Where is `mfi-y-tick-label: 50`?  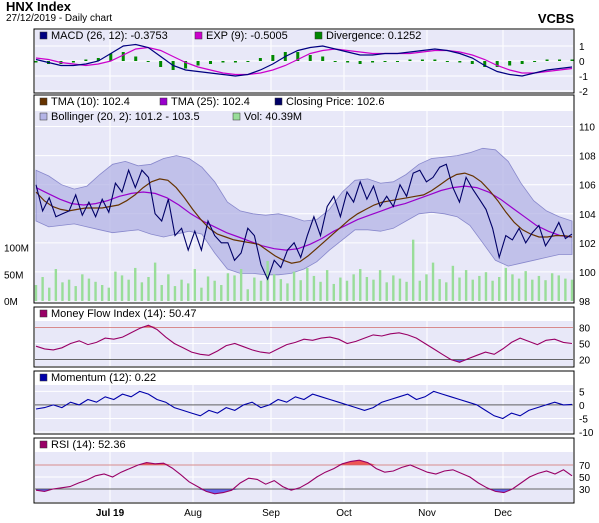
mfi-y-tick-label: 50 is located at coordinates (585, 345).